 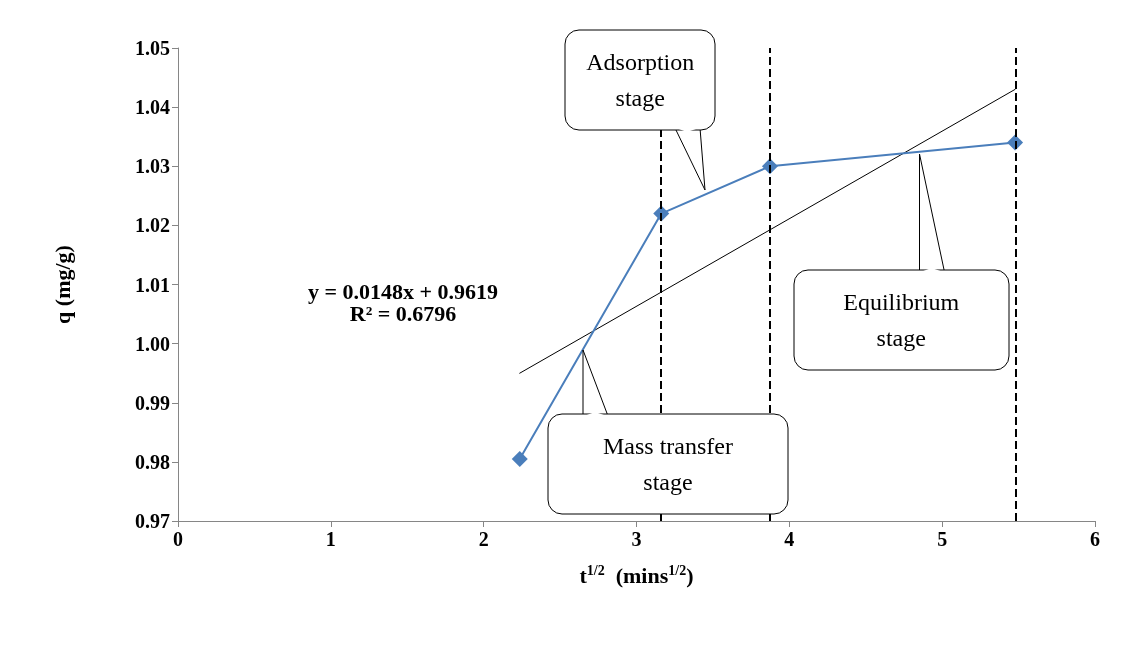 What do you see at coordinates (152, 48) in the screenshot?
I see `y-tick-label: 1.05` at bounding box center [152, 48].